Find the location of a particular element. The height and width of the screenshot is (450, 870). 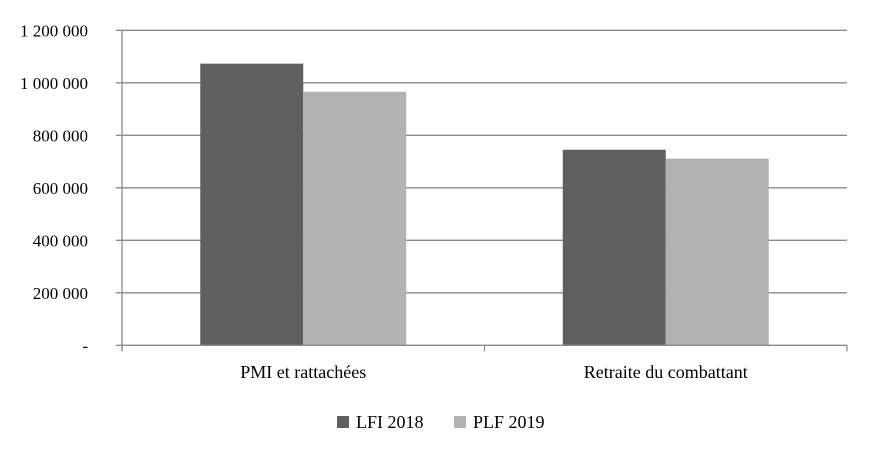

x-tick-label: PMI et rattachées is located at coordinates (303, 372).